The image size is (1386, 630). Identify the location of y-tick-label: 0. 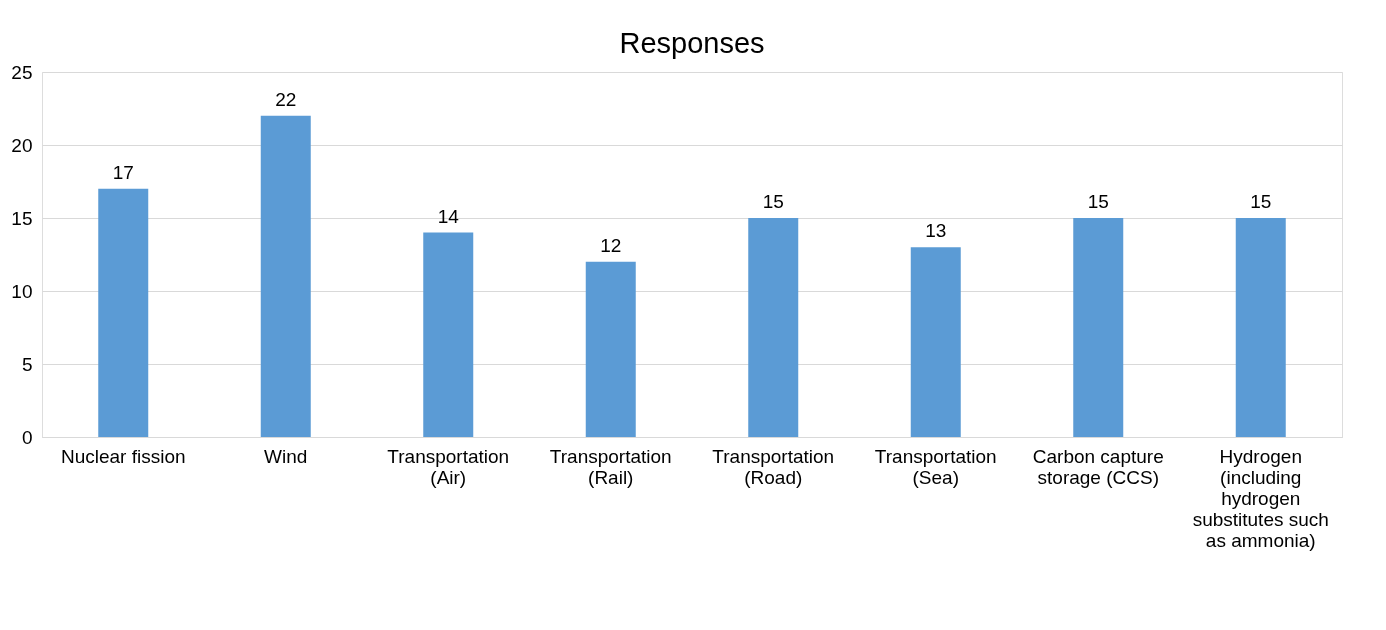
(27, 437).